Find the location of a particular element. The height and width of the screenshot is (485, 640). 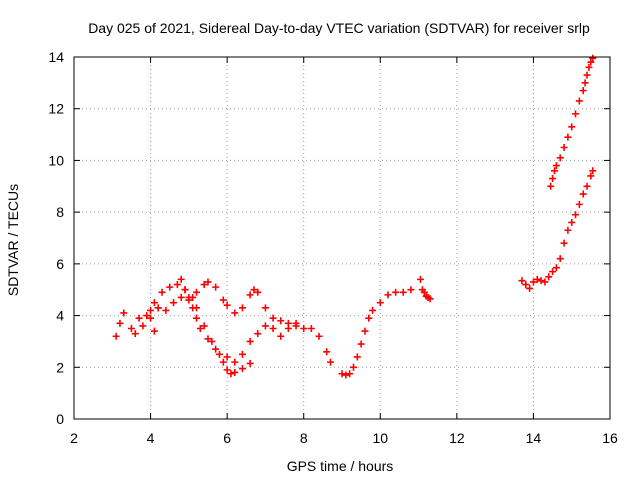

x-tick-label: 6 is located at coordinates (227, 438).